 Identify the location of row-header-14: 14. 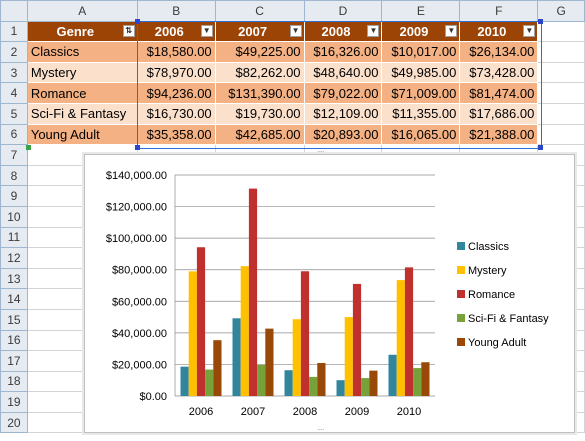
(14, 299).